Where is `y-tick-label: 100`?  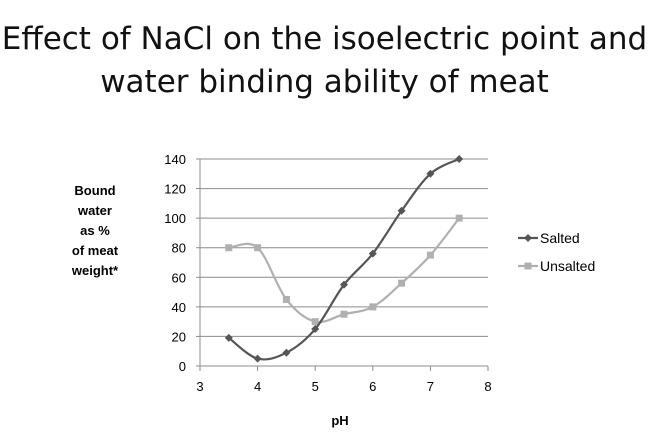
y-tick-label: 100 is located at coordinates (175, 218).